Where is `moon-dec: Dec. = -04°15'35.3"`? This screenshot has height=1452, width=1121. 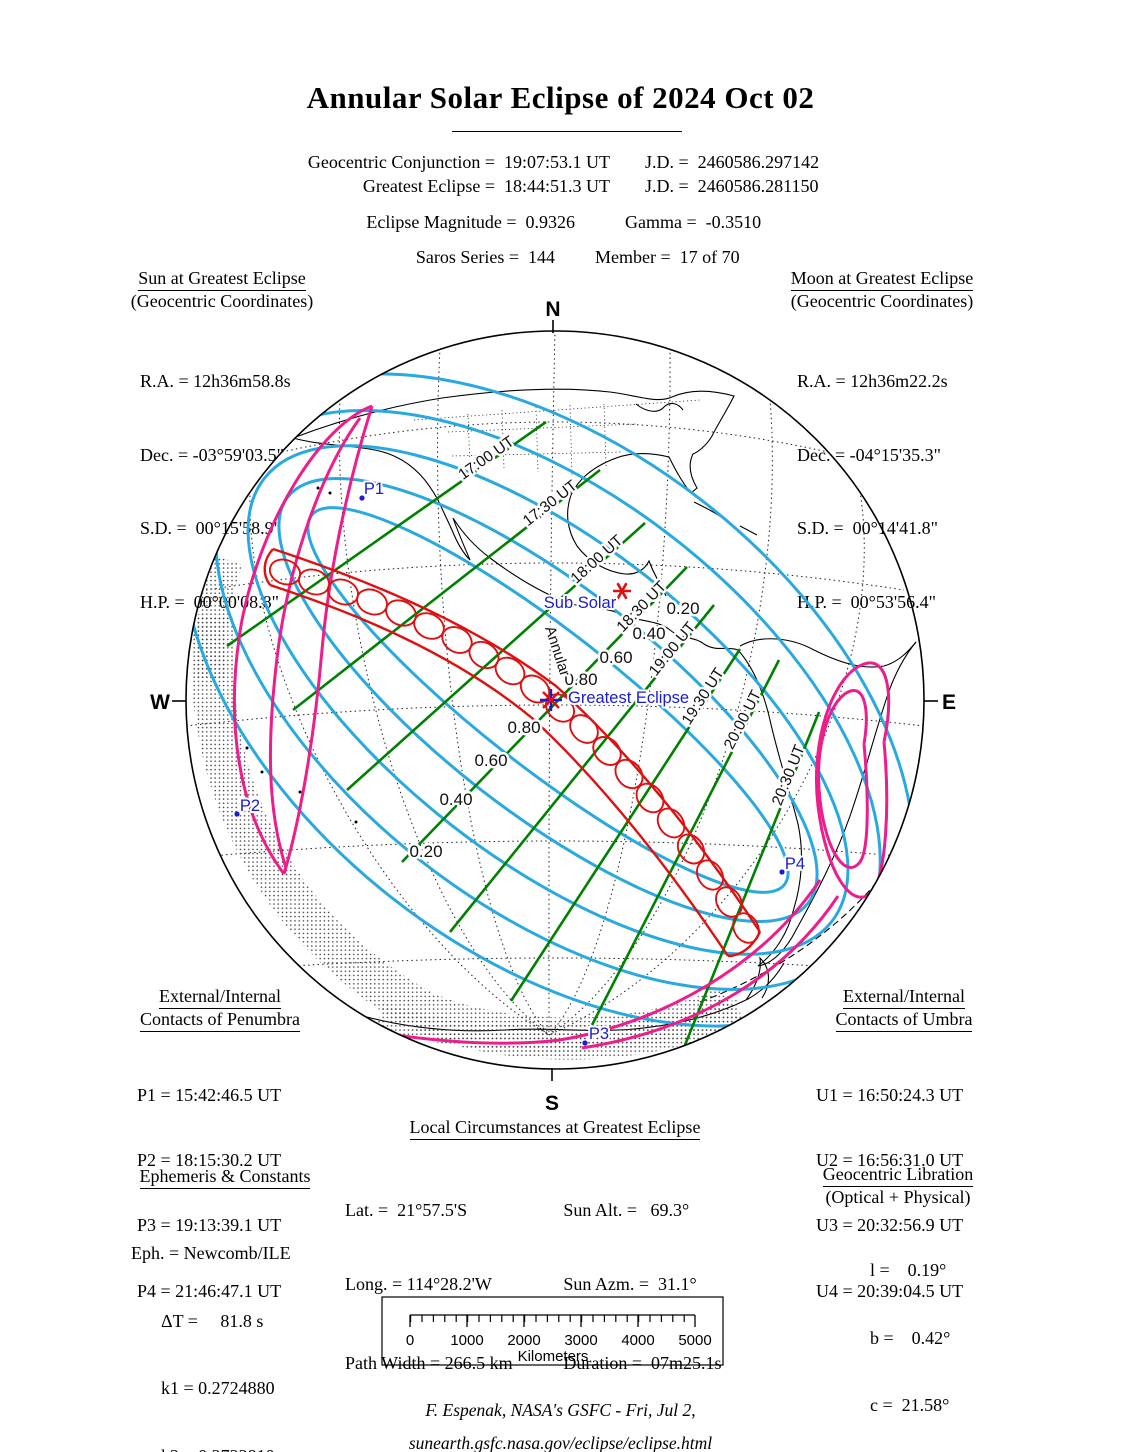 moon-dec: Dec. = -04°15'35.3" is located at coordinates (869, 454).